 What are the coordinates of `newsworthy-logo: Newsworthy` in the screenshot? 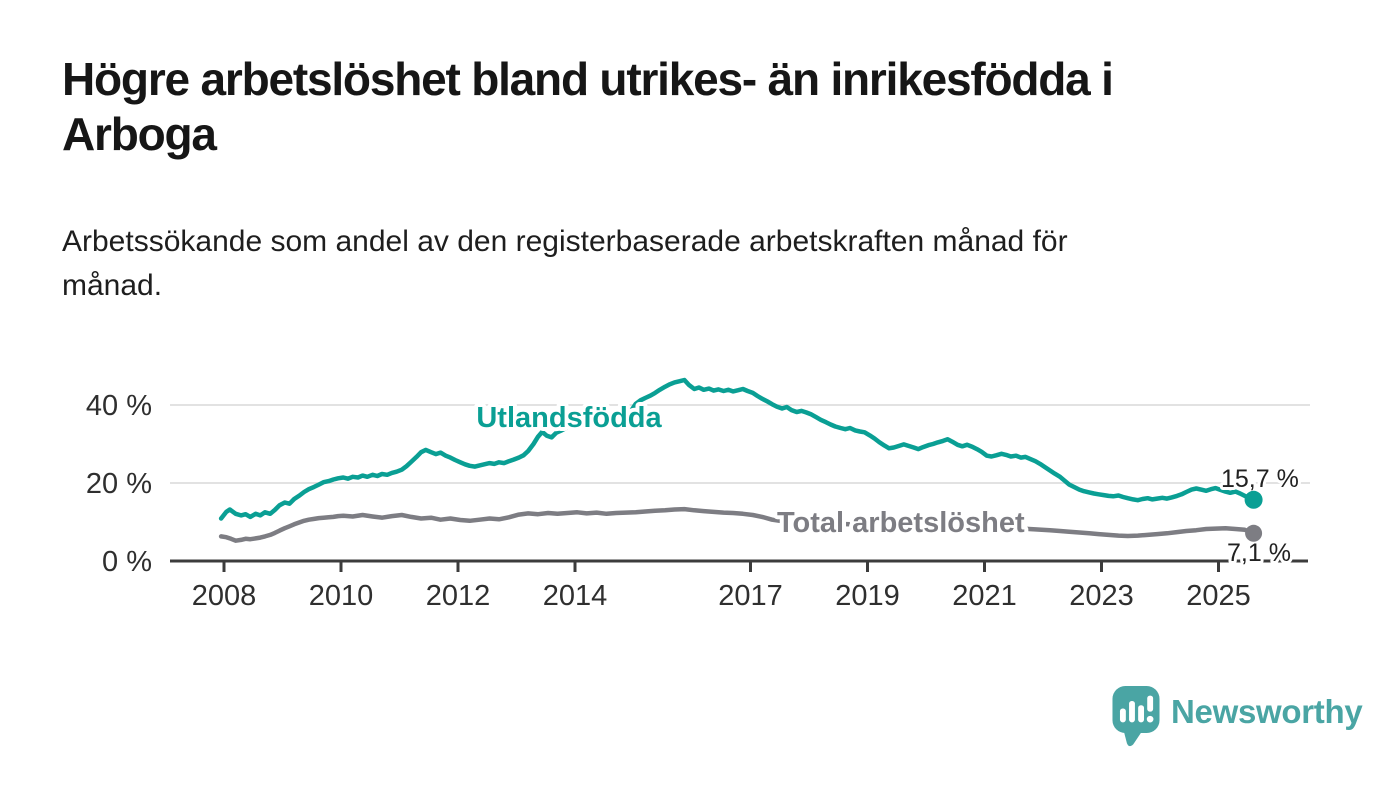 It's located at (1237, 717).